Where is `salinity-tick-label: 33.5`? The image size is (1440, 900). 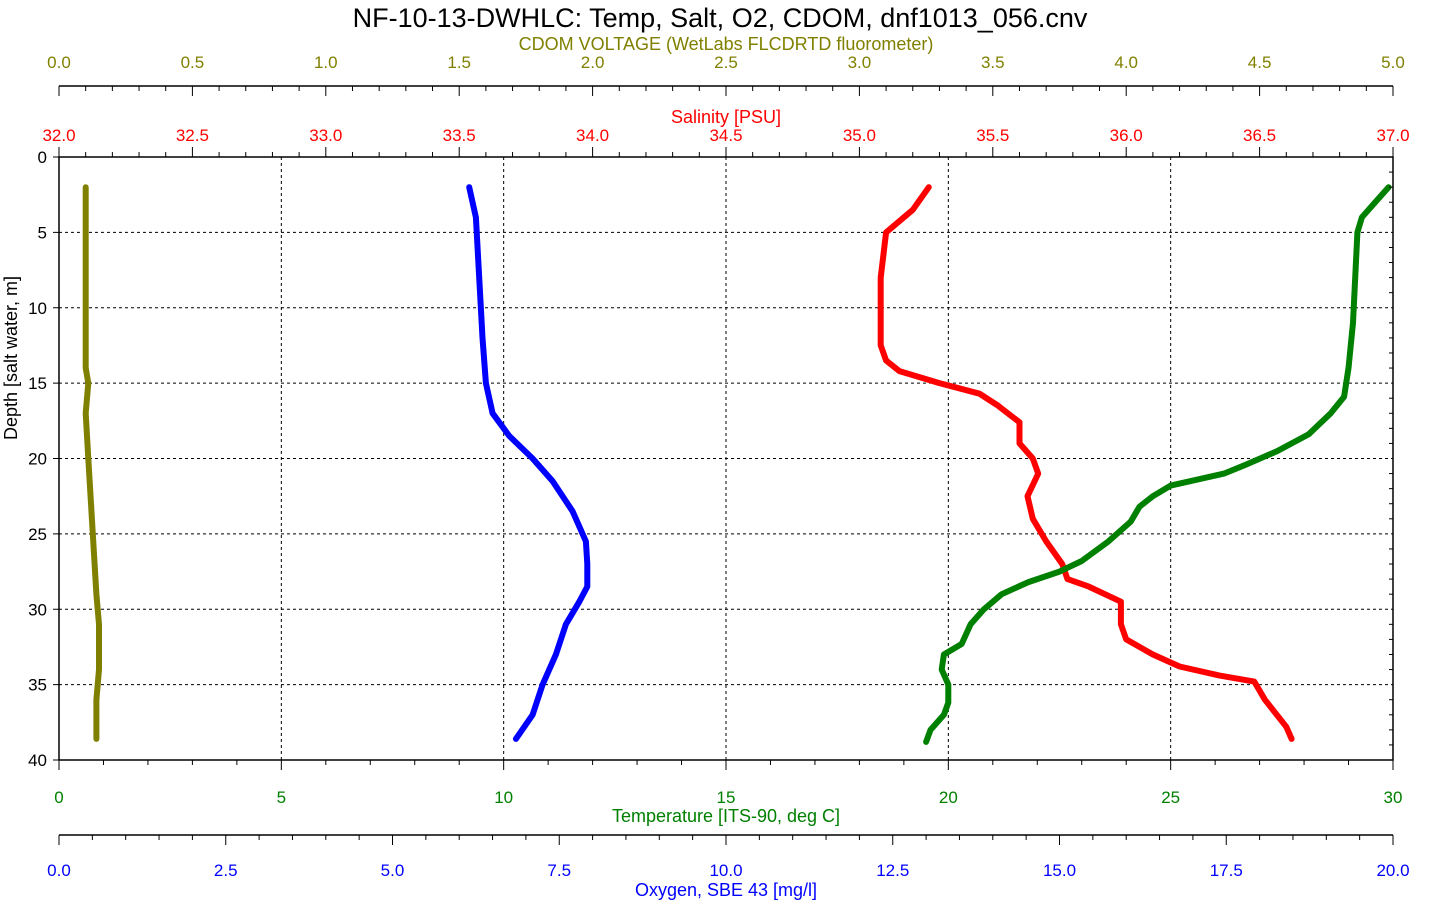
salinity-tick-label: 33.5 is located at coordinates (459, 135).